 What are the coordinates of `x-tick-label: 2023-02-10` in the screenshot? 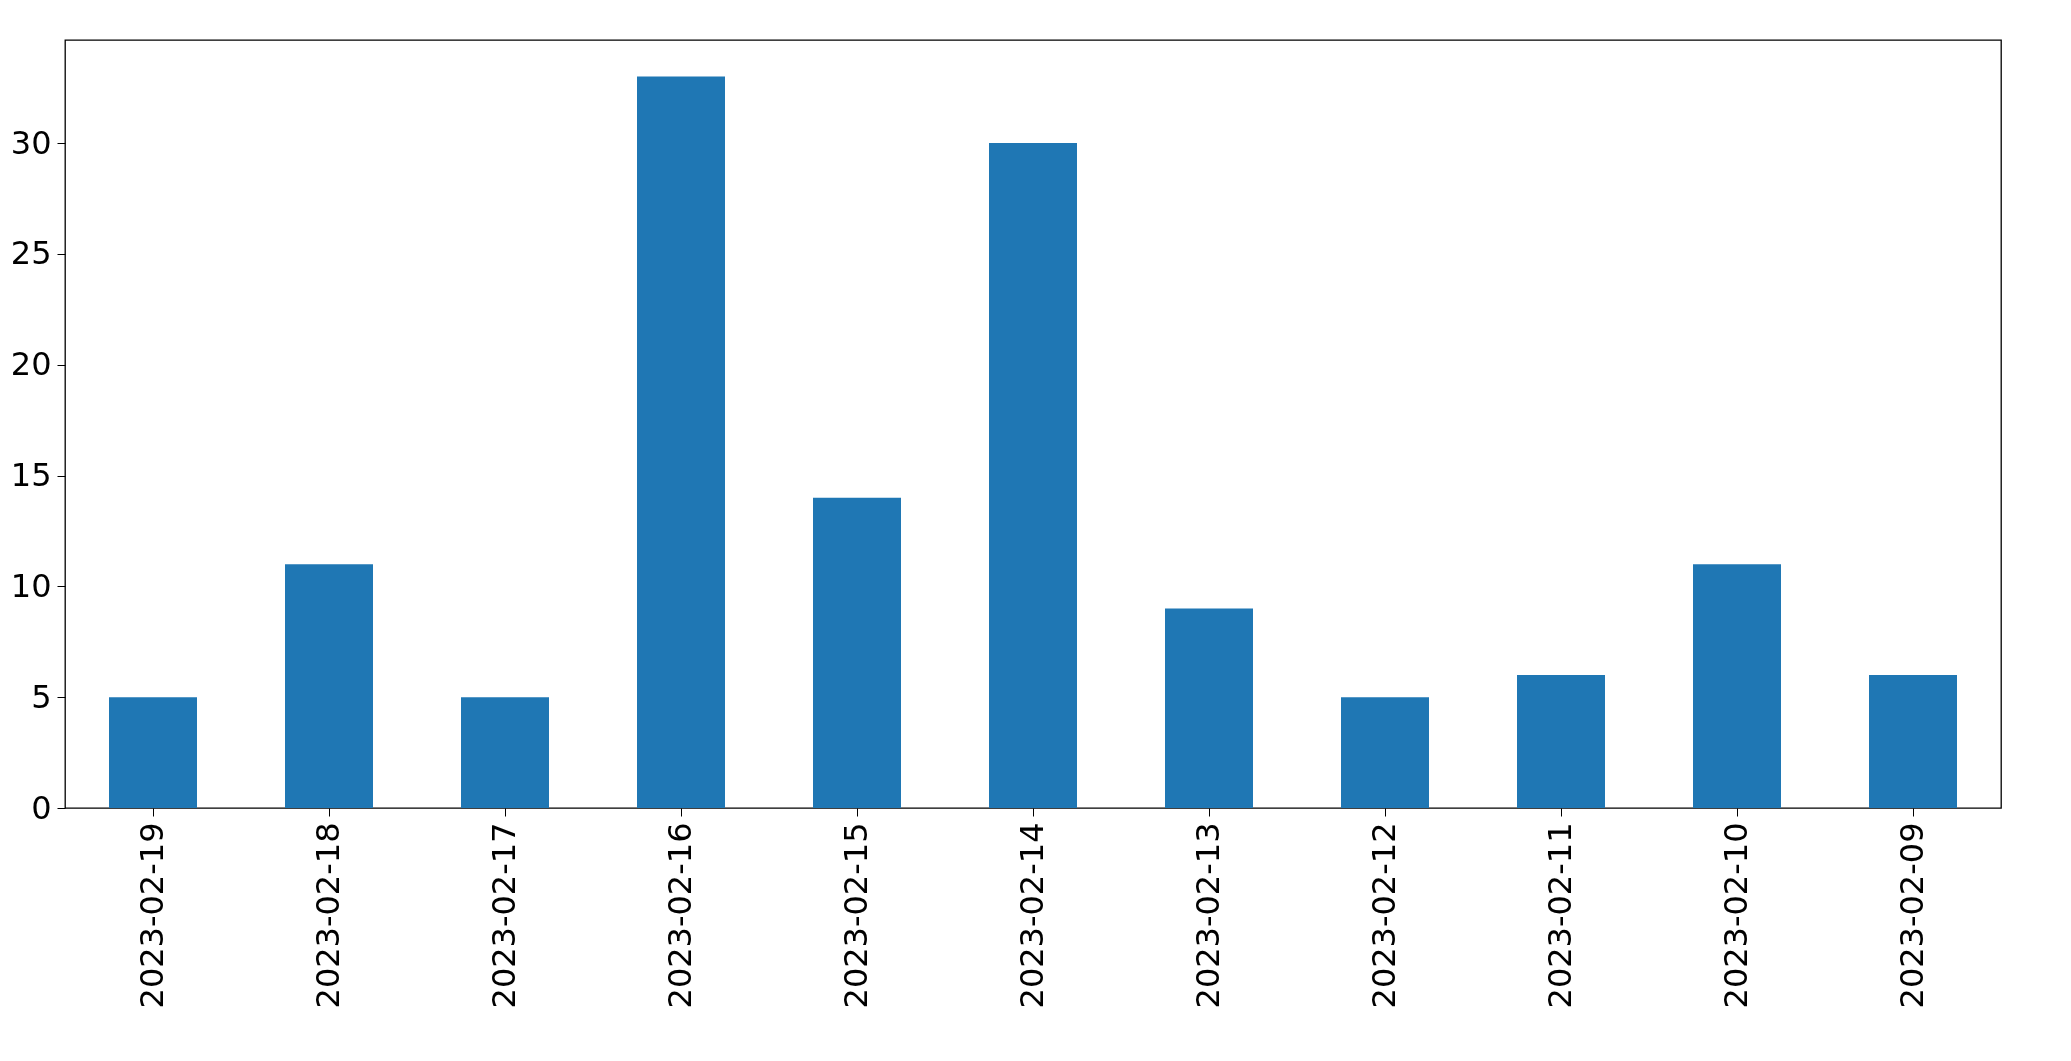 It's located at (1736, 915).